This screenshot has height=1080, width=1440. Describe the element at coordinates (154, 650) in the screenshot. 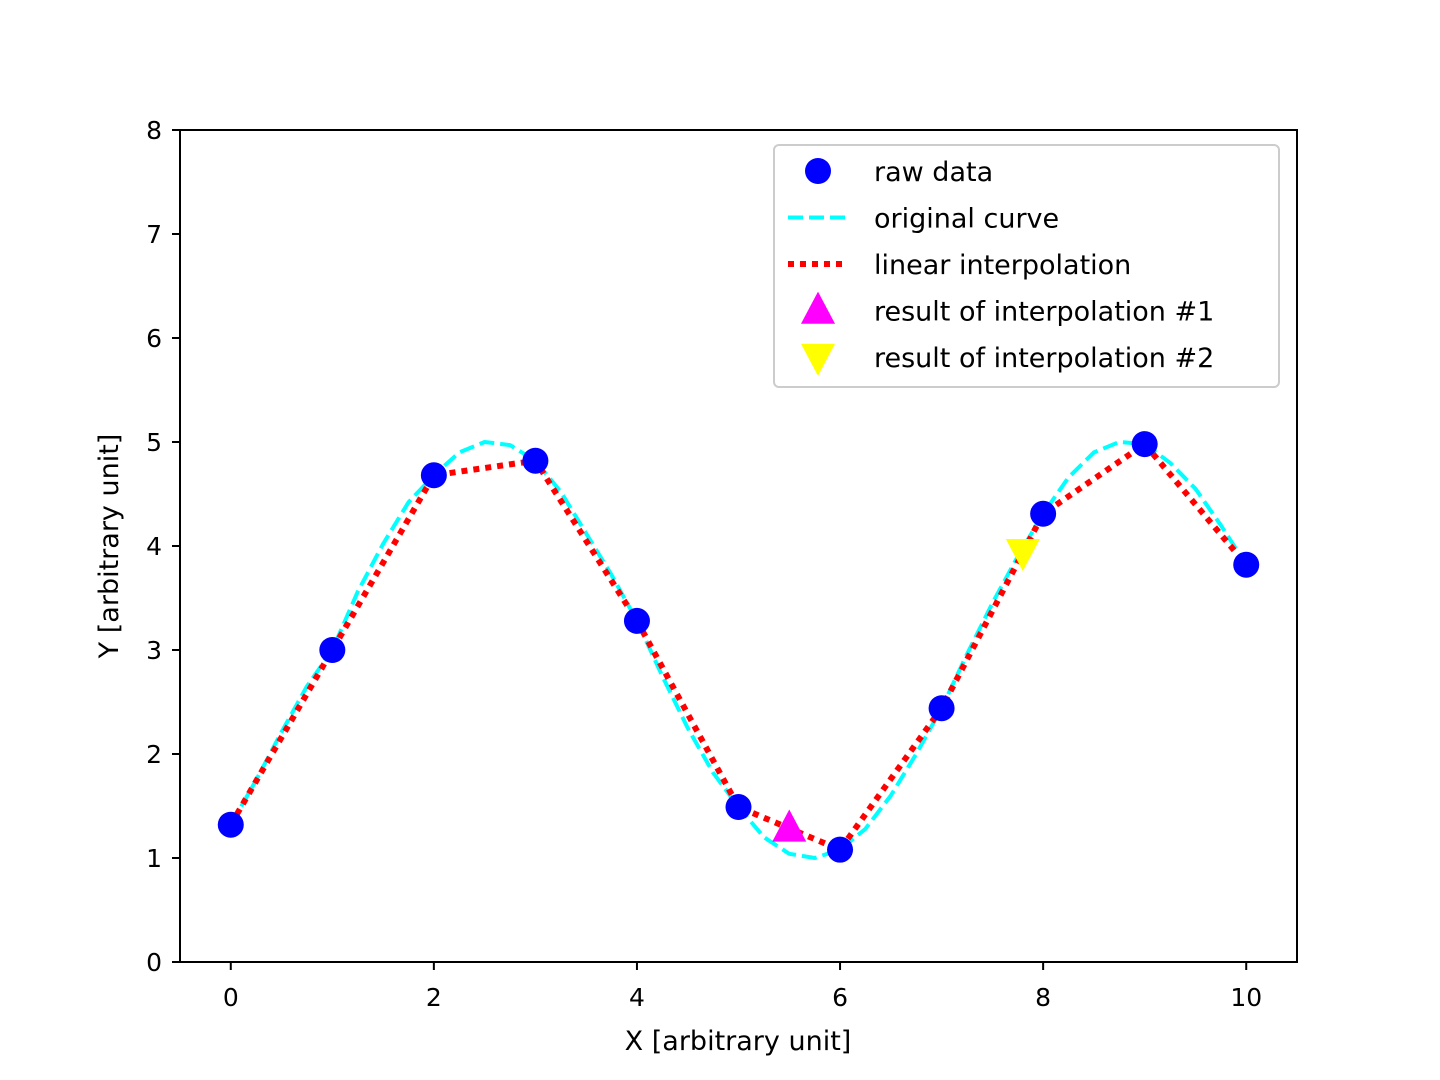

I see `y-tick-label: 3` at that location.